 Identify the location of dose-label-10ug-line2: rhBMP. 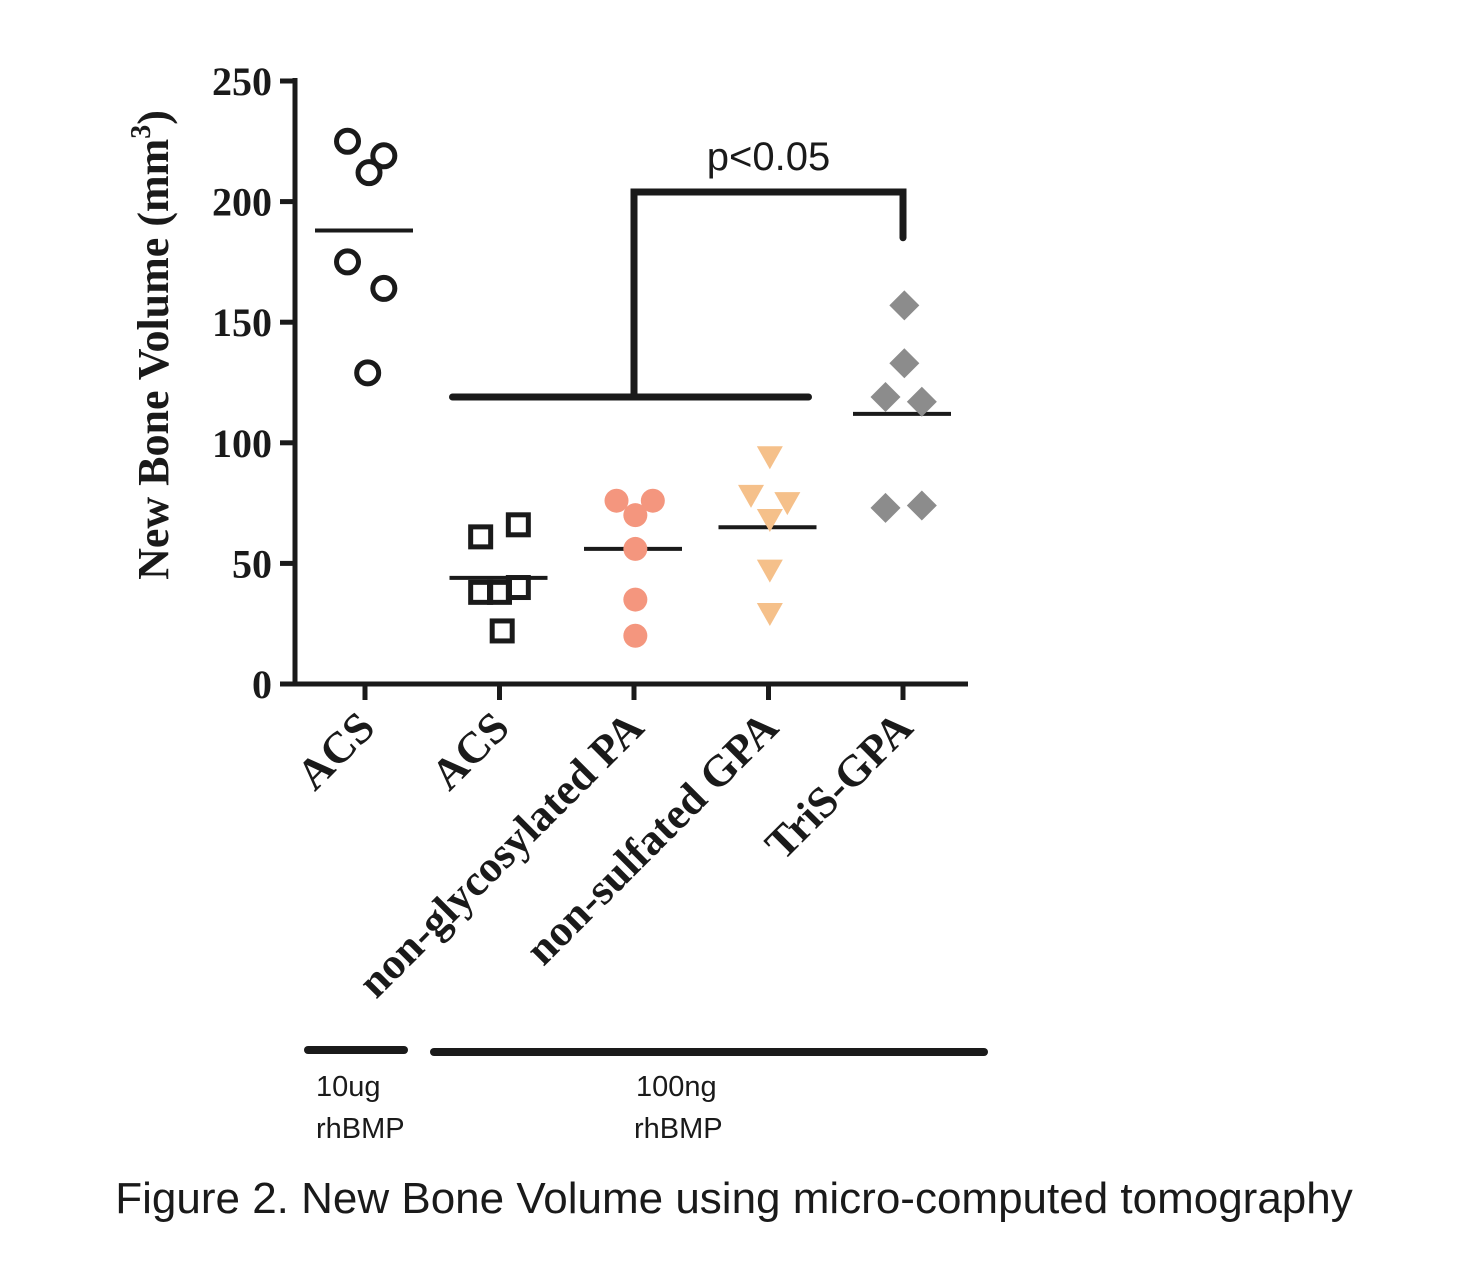
(360, 1129).